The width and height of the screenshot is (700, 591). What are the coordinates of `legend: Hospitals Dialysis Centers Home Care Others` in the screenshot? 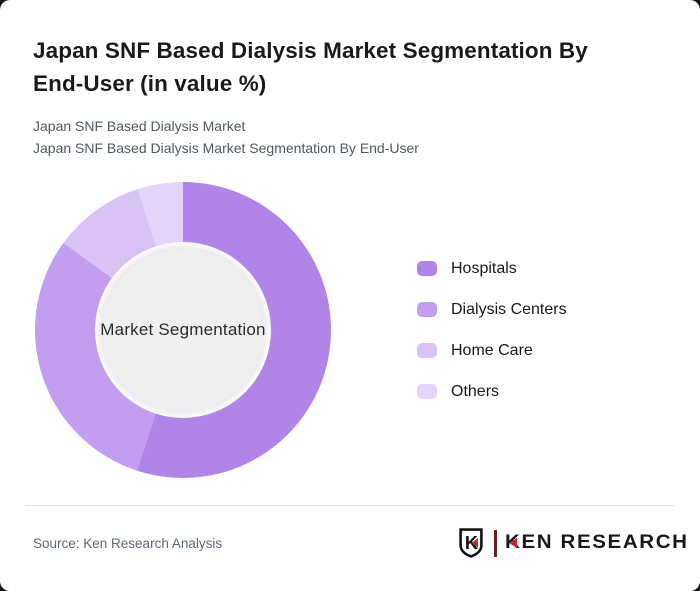 It's located at (492, 330).